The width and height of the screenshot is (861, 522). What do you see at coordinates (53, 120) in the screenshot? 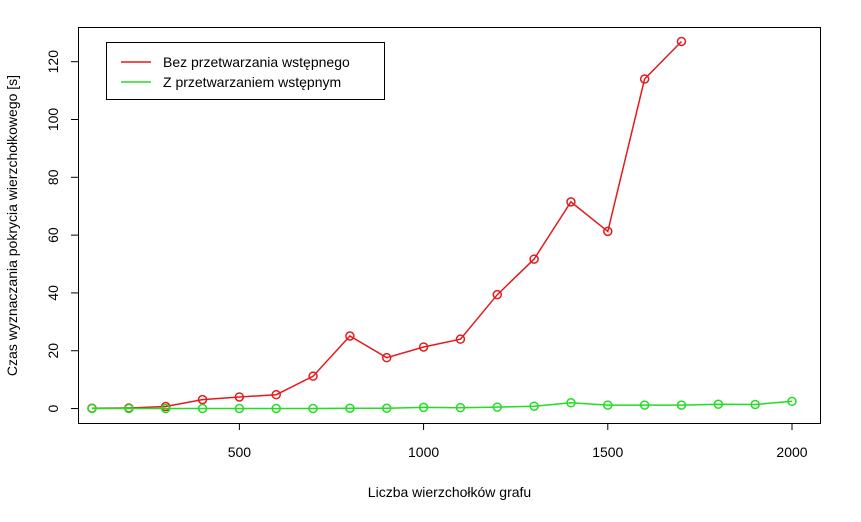
I see `y-tick-label: 100` at bounding box center [53, 120].